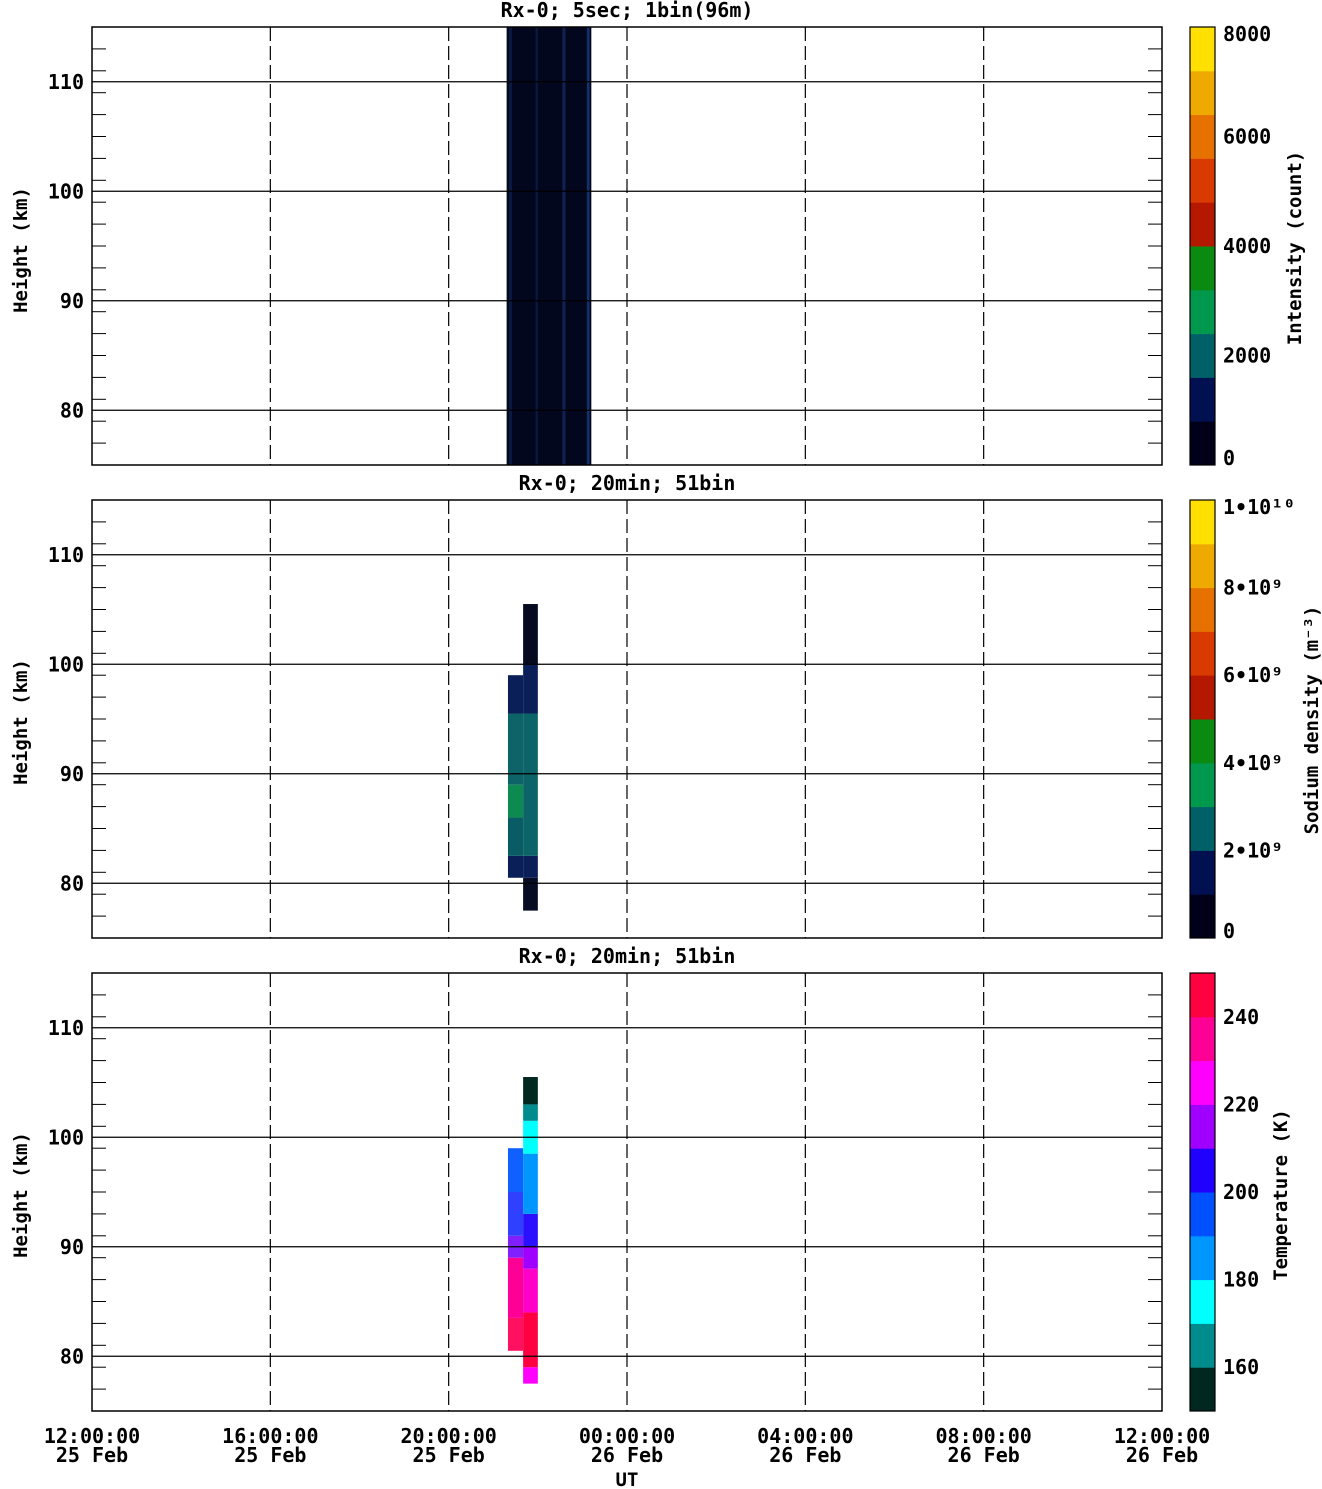 Image resolution: width=1322 pixels, height=1489 pixels. Describe the element at coordinates (21, 250) in the screenshot. I see `panel-1-ylabel: Height (km)` at that location.